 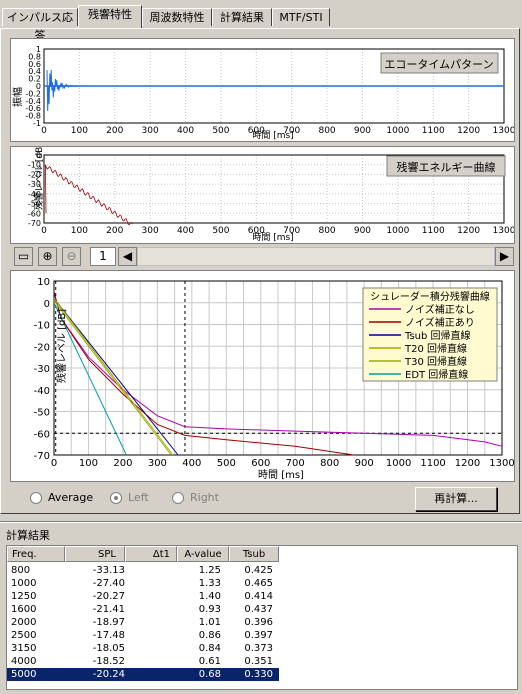 I want to click on table-cell: 0.465, so click(x=258, y=583).